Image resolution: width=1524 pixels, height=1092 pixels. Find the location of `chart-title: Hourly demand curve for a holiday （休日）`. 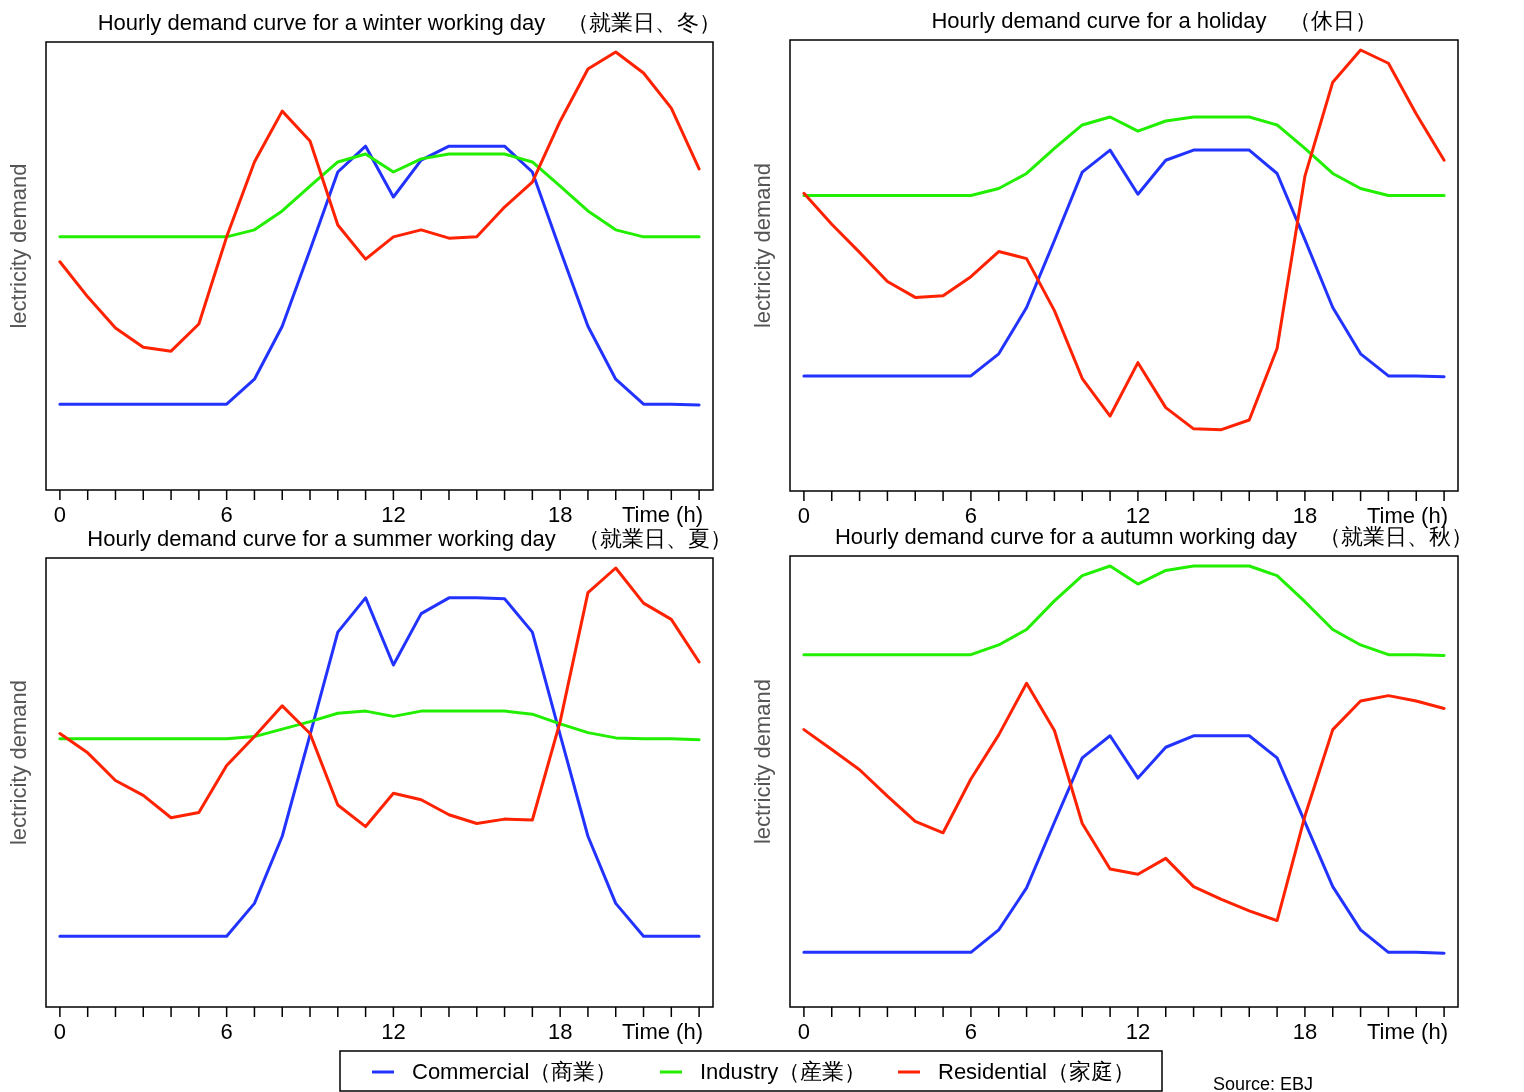

chart-title: Hourly demand curve for a holiday （休日） is located at coordinates (1154, 20).